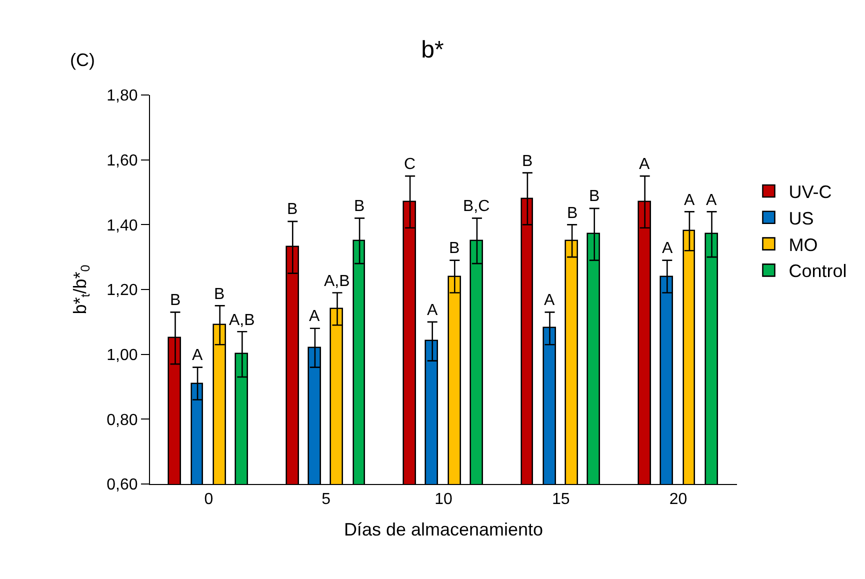  I want to click on chart-title: b*, so click(432, 50).